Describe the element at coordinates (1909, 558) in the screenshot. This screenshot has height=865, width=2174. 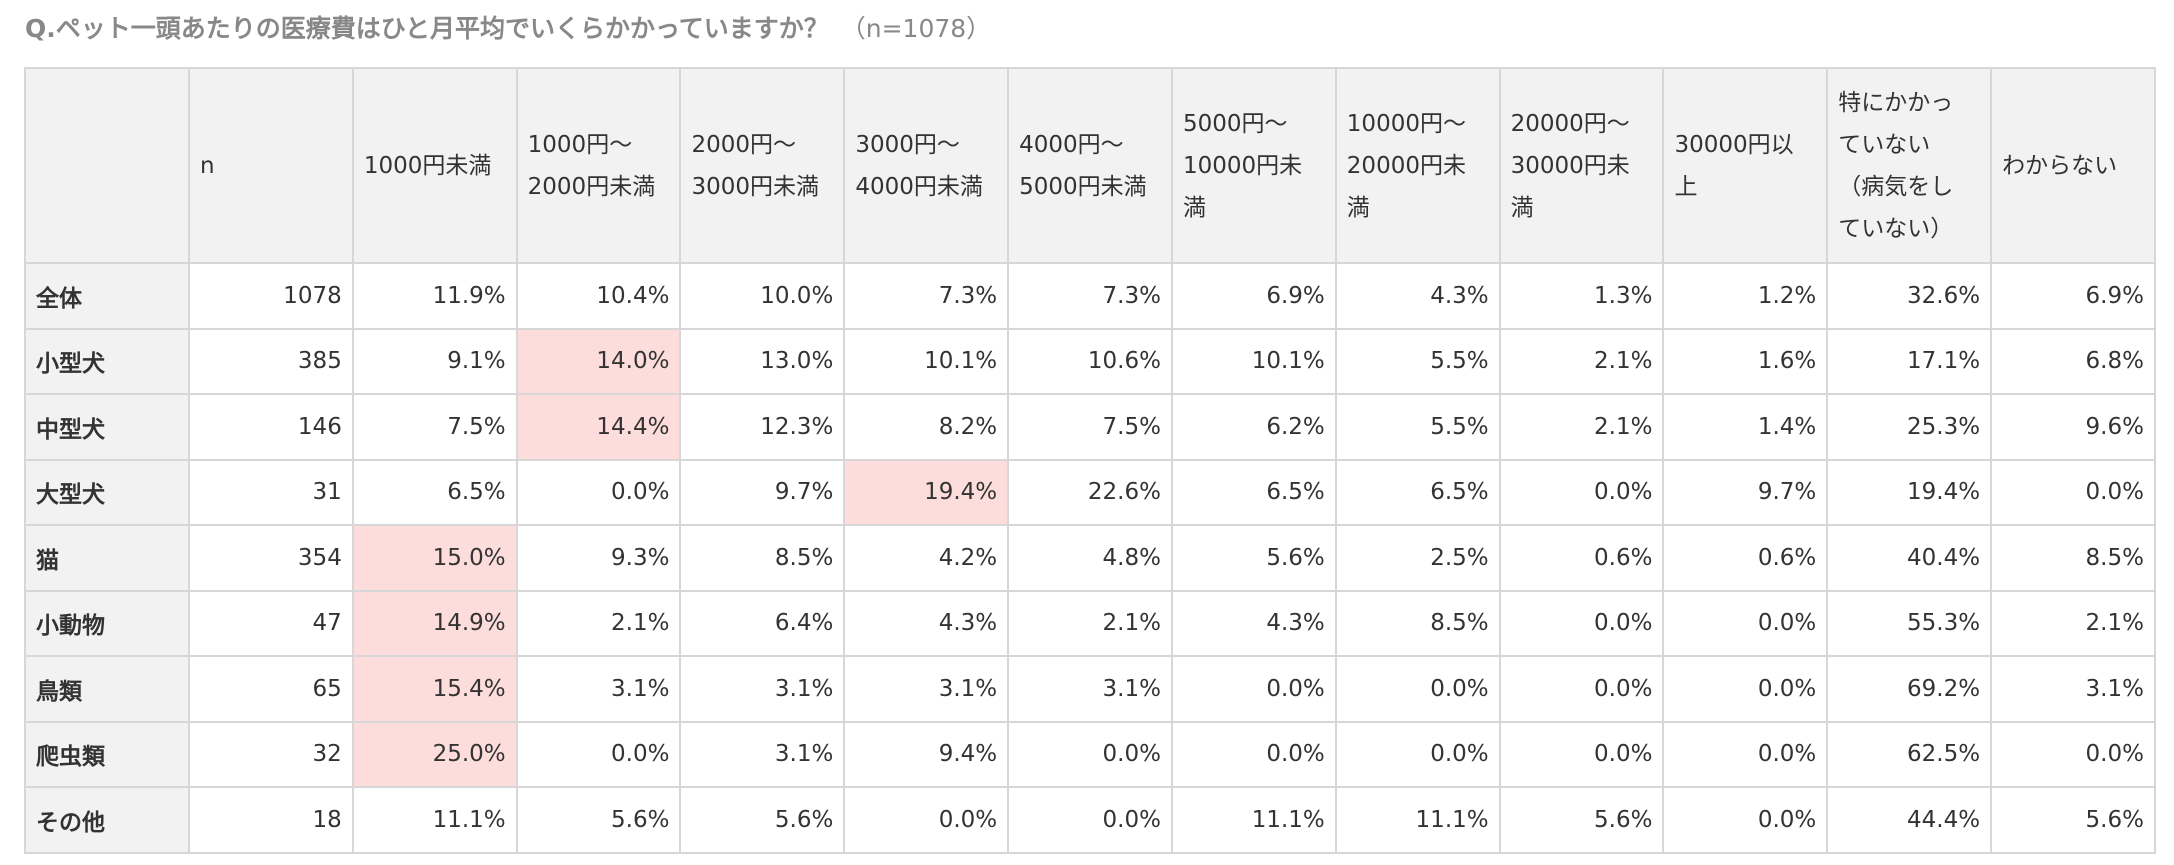
I see `table-cell: 40.4%` at that location.